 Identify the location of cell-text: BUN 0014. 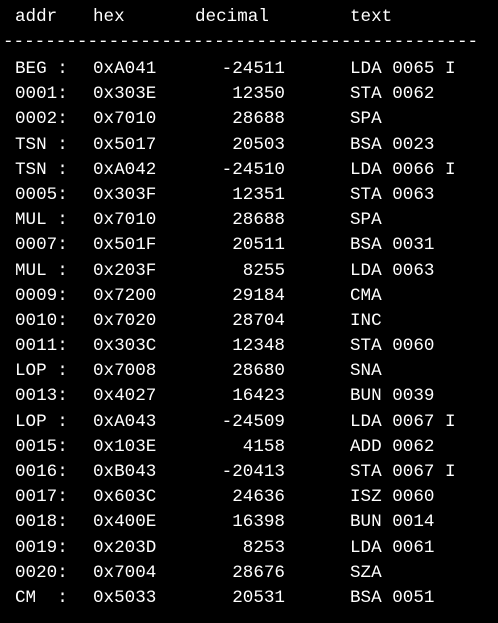
(392, 522).